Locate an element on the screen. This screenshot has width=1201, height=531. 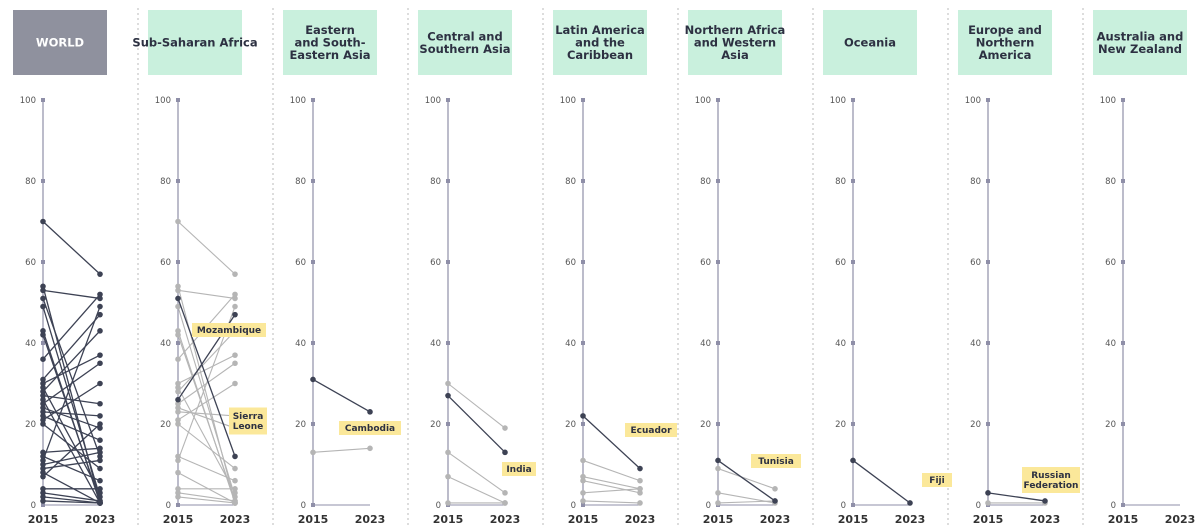
panel-header-title: WORLD is located at coordinates (60, 43).